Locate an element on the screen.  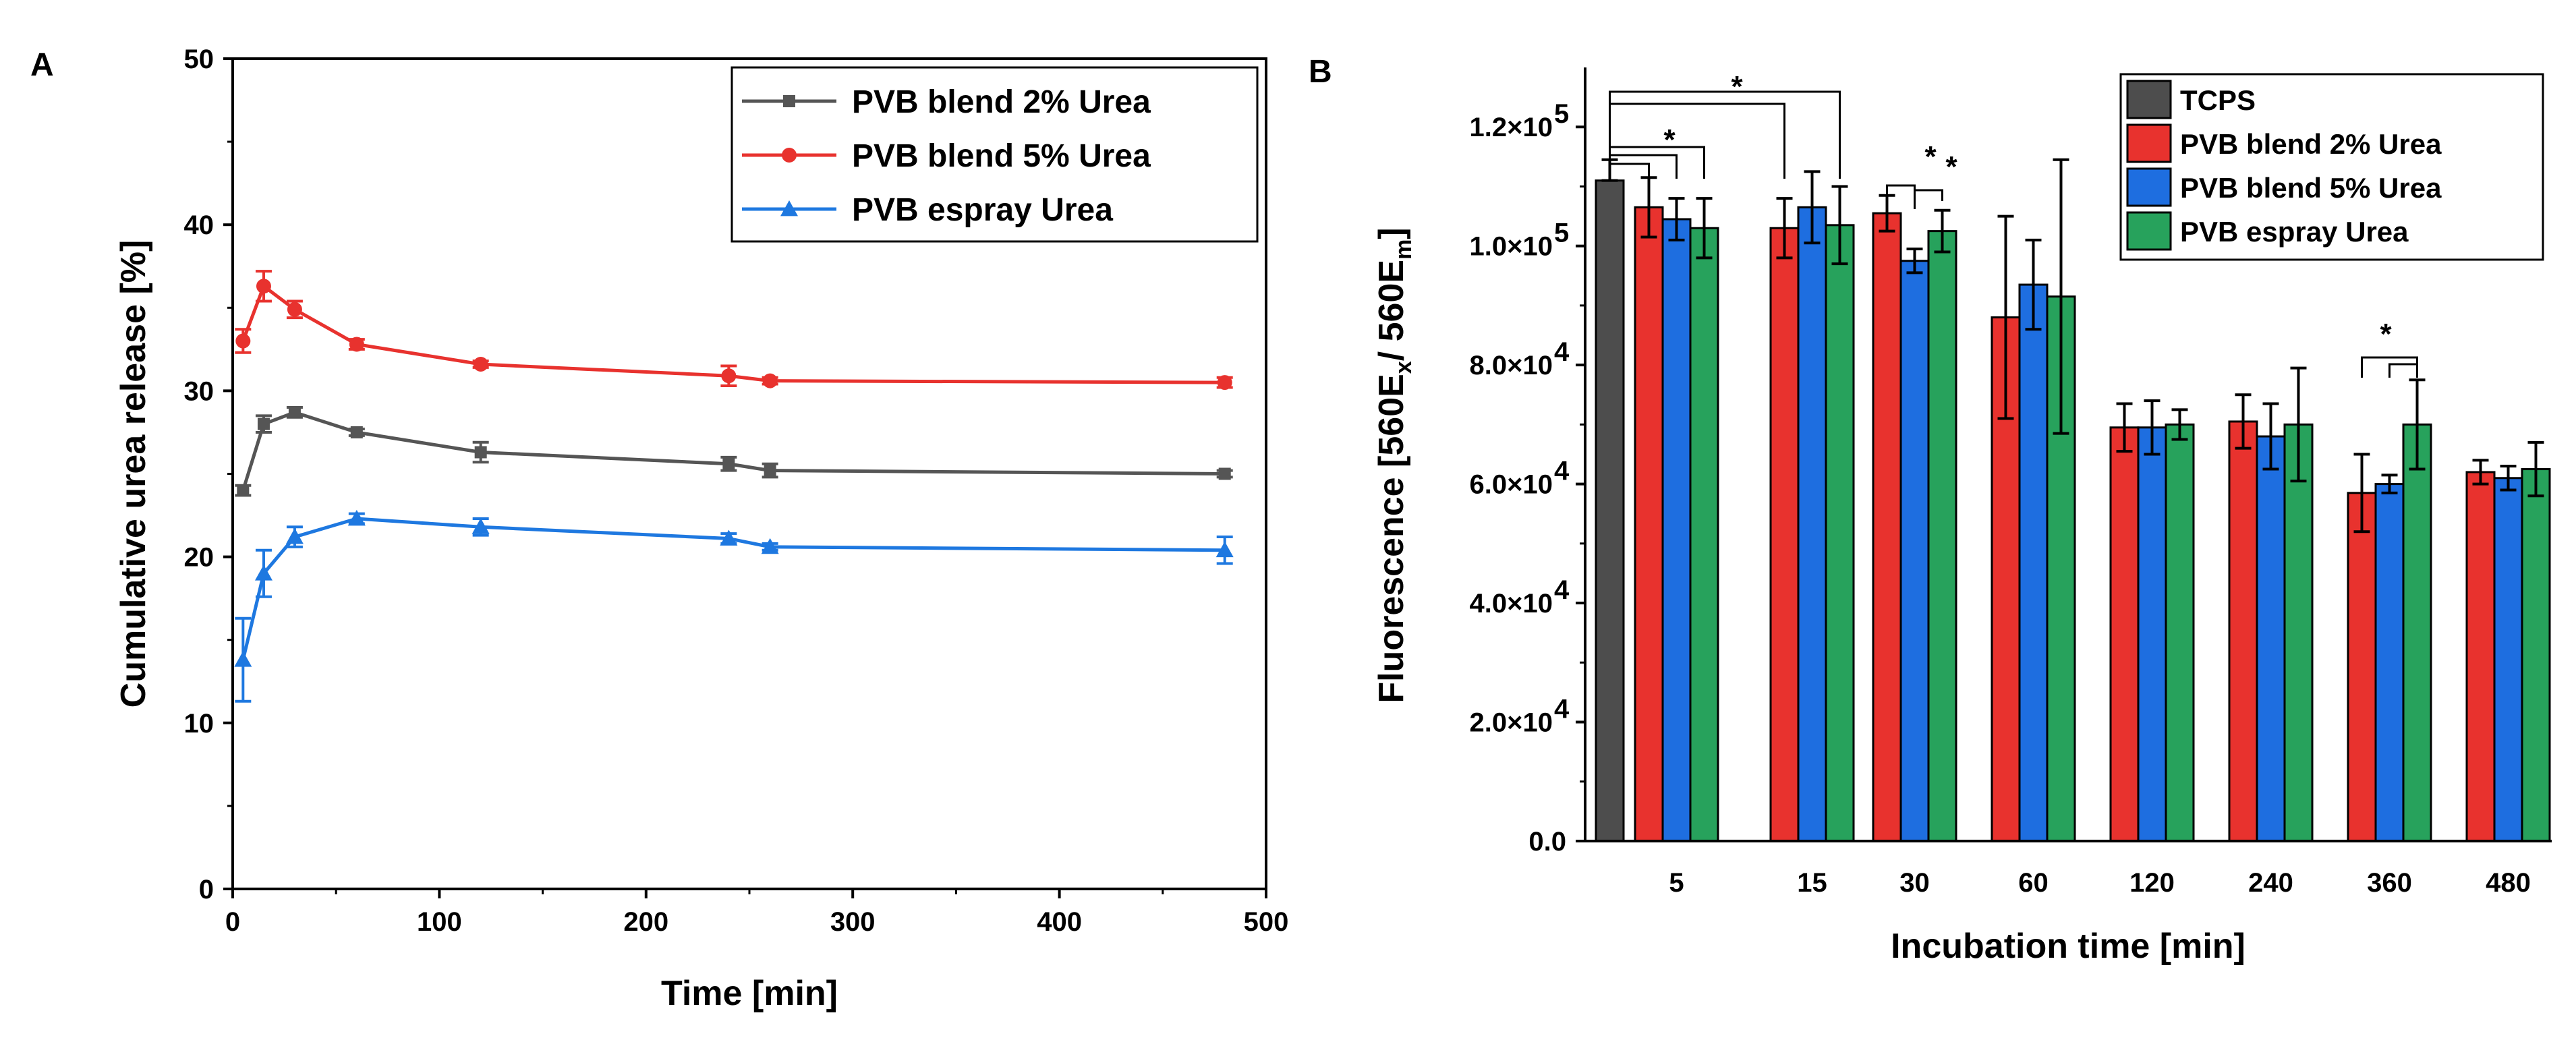
x-tick-label-a: 400 is located at coordinates (1059, 922).